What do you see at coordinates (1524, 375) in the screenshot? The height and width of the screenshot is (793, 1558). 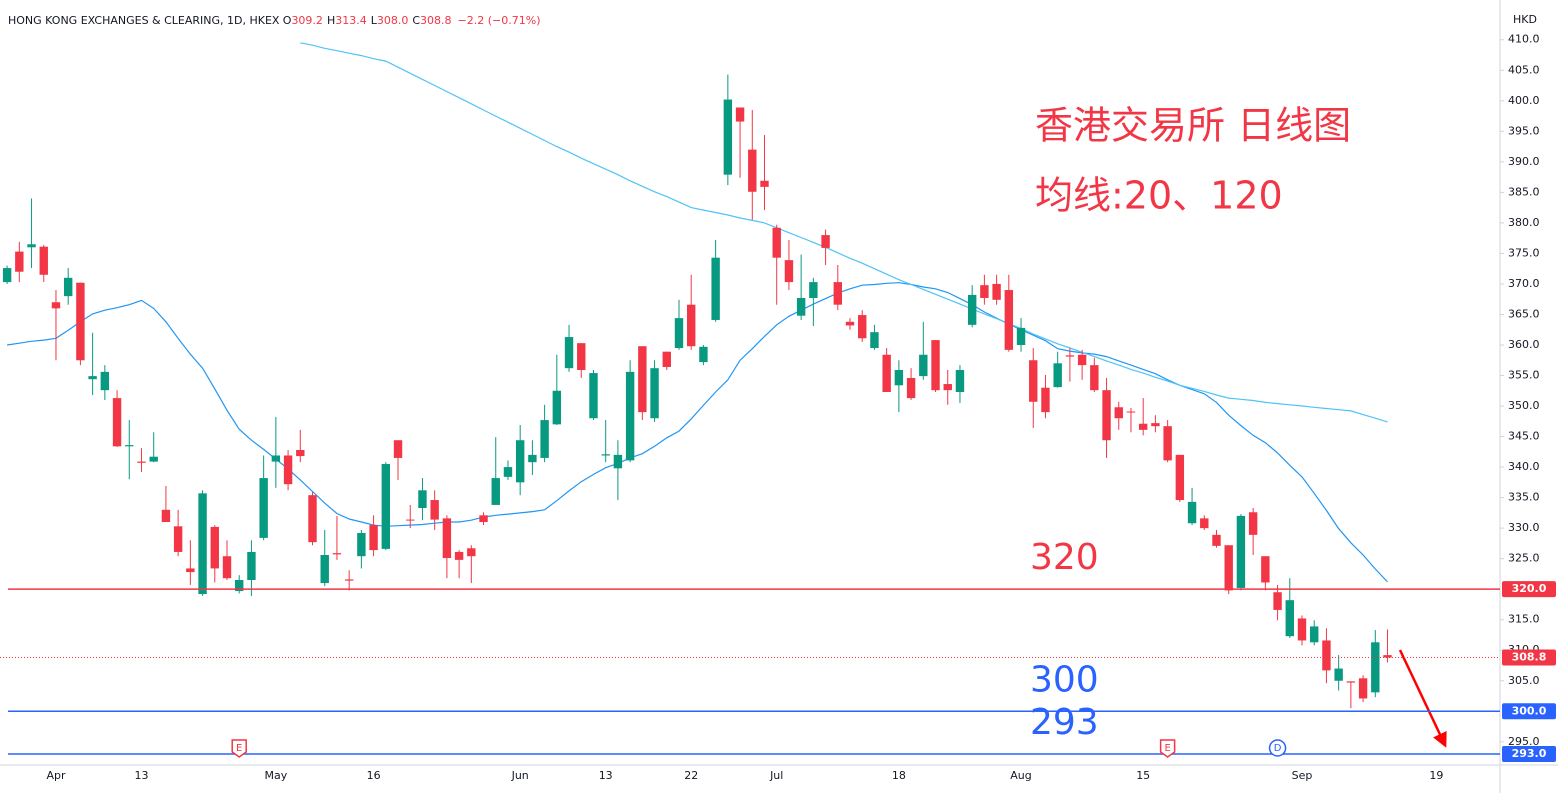 I see `y-tick-label: 355.0` at bounding box center [1524, 375].